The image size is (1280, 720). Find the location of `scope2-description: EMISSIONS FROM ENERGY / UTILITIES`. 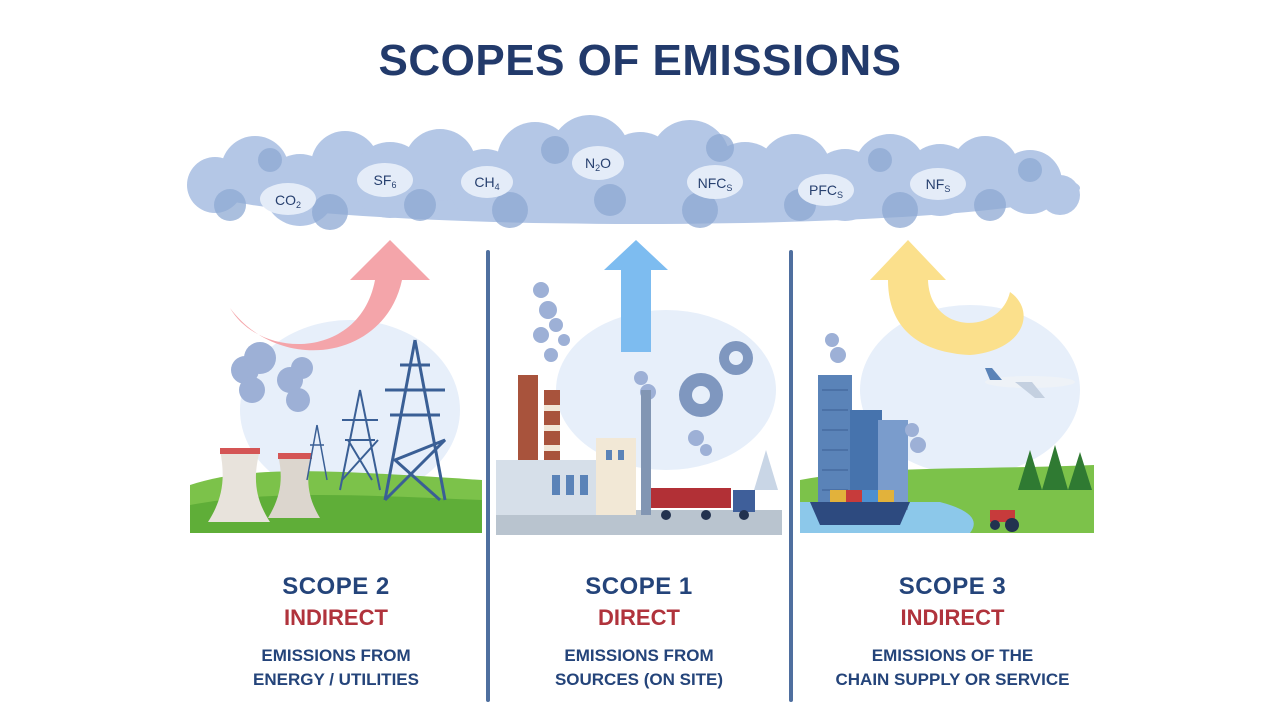

scope2-description: EMISSIONS FROM ENERGY / UTILITIES is located at coordinates (336, 667).